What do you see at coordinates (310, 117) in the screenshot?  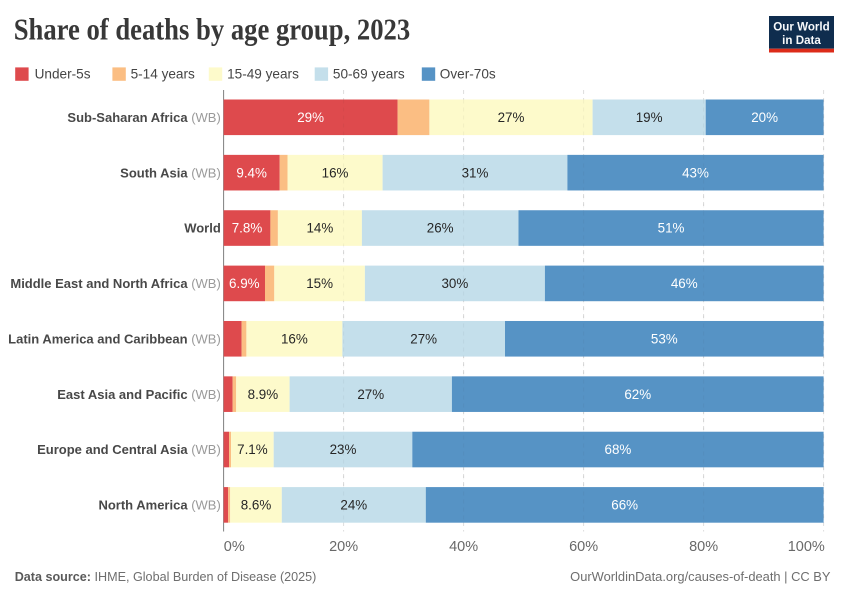 I see `svg-text: 29%` at bounding box center [310, 117].